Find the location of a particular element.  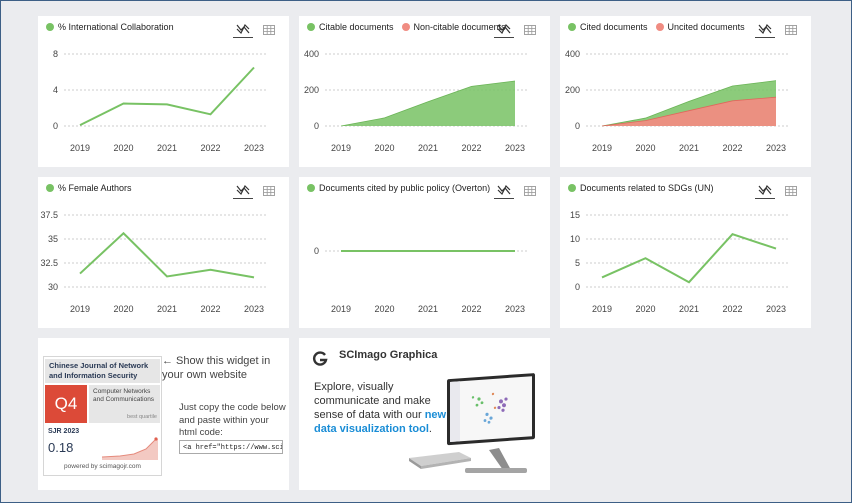

legend-item: % Female Authors is located at coordinates (89, 188).